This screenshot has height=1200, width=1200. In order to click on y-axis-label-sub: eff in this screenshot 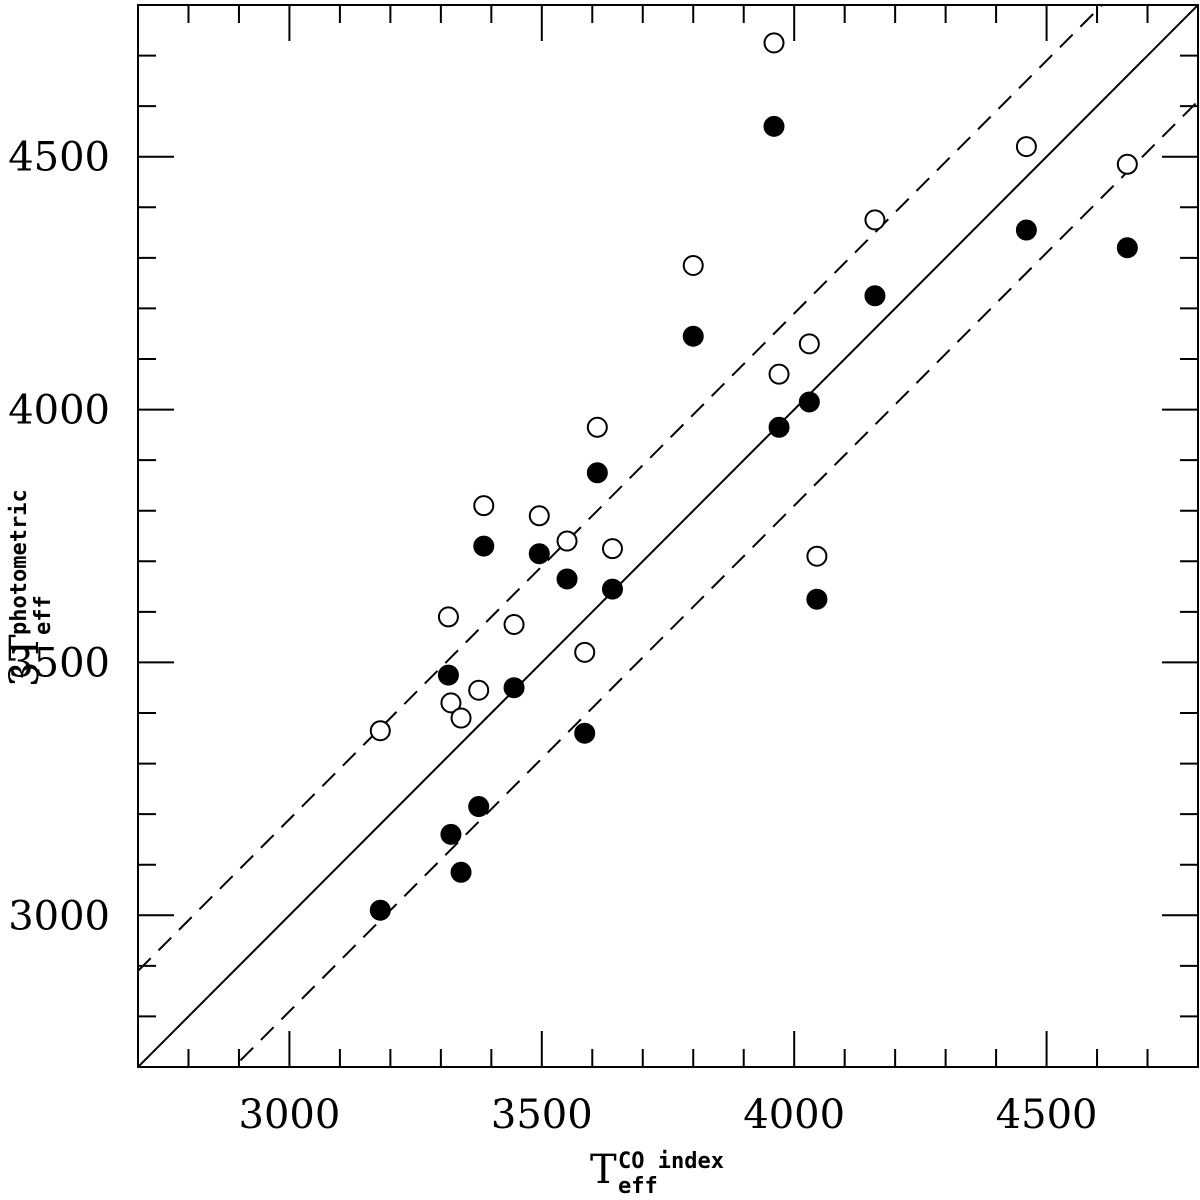, I will do `click(43, 615)`.